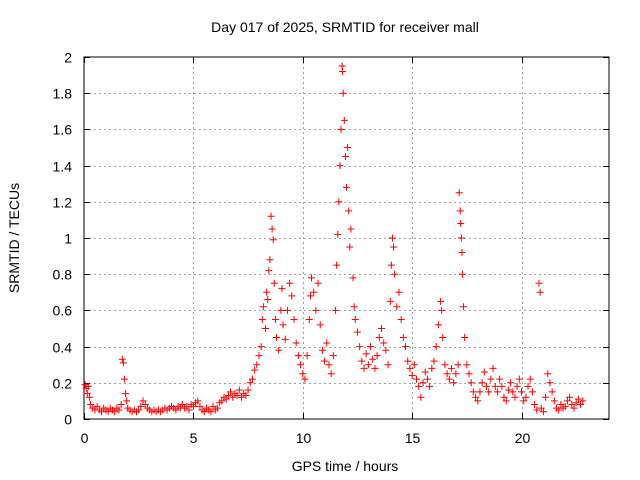 This screenshot has height=480, width=640. What do you see at coordinates (85, 438) in the screenshot?
I see `x-tick-label: 0` at bounding box center [85, 438].